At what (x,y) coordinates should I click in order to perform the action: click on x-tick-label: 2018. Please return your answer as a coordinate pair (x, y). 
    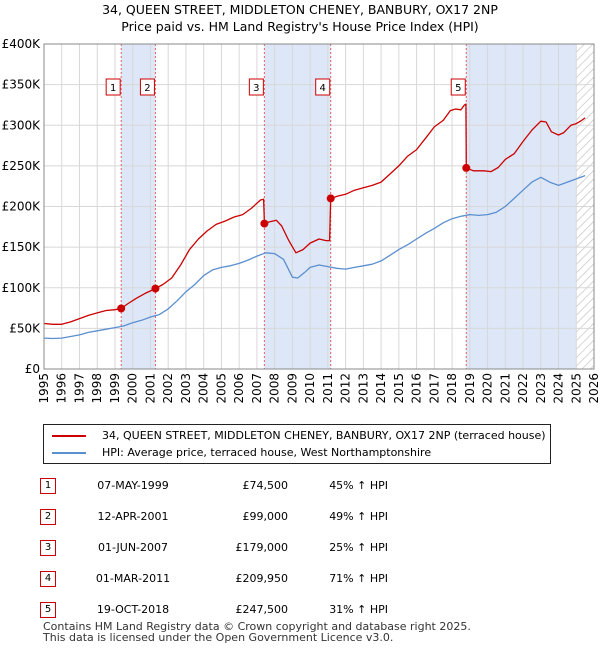
    Looking at the image, I should click on (452, 388).